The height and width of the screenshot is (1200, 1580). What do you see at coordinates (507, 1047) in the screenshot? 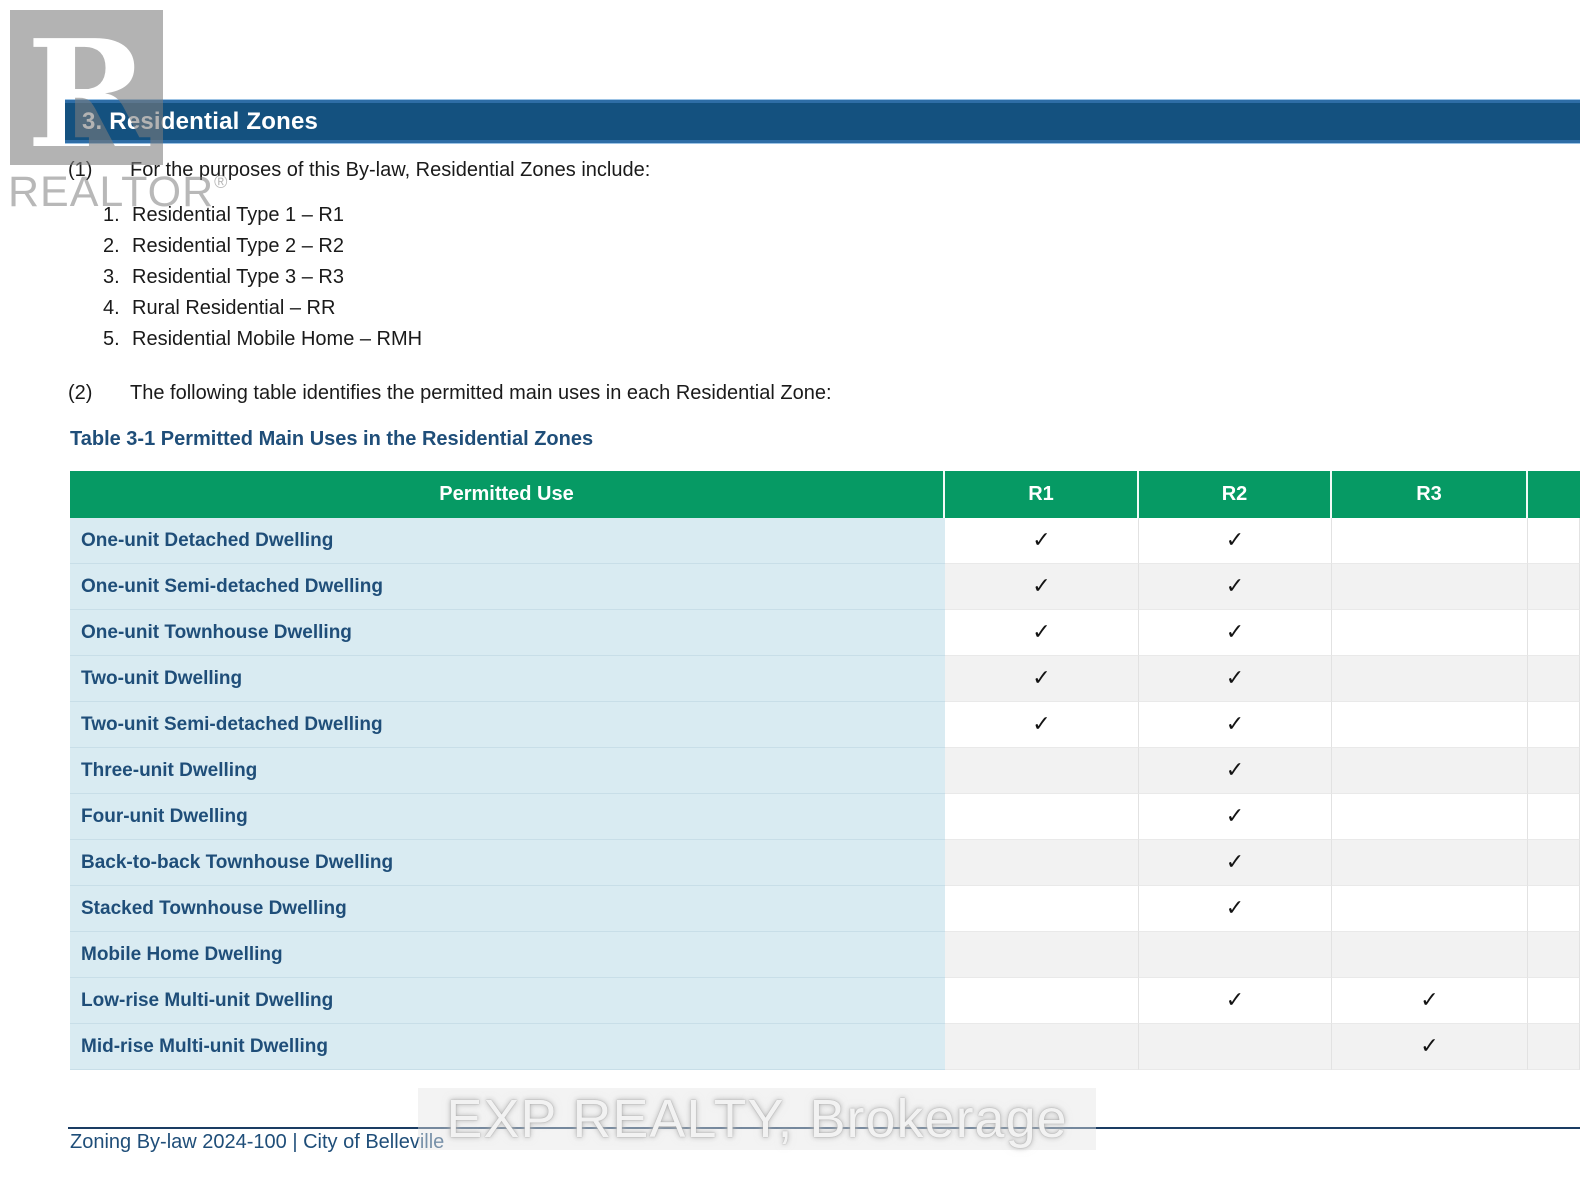
I see `row-label: Mid-rise Multi-unit Dwelling` at bounding box center [507, 1047].